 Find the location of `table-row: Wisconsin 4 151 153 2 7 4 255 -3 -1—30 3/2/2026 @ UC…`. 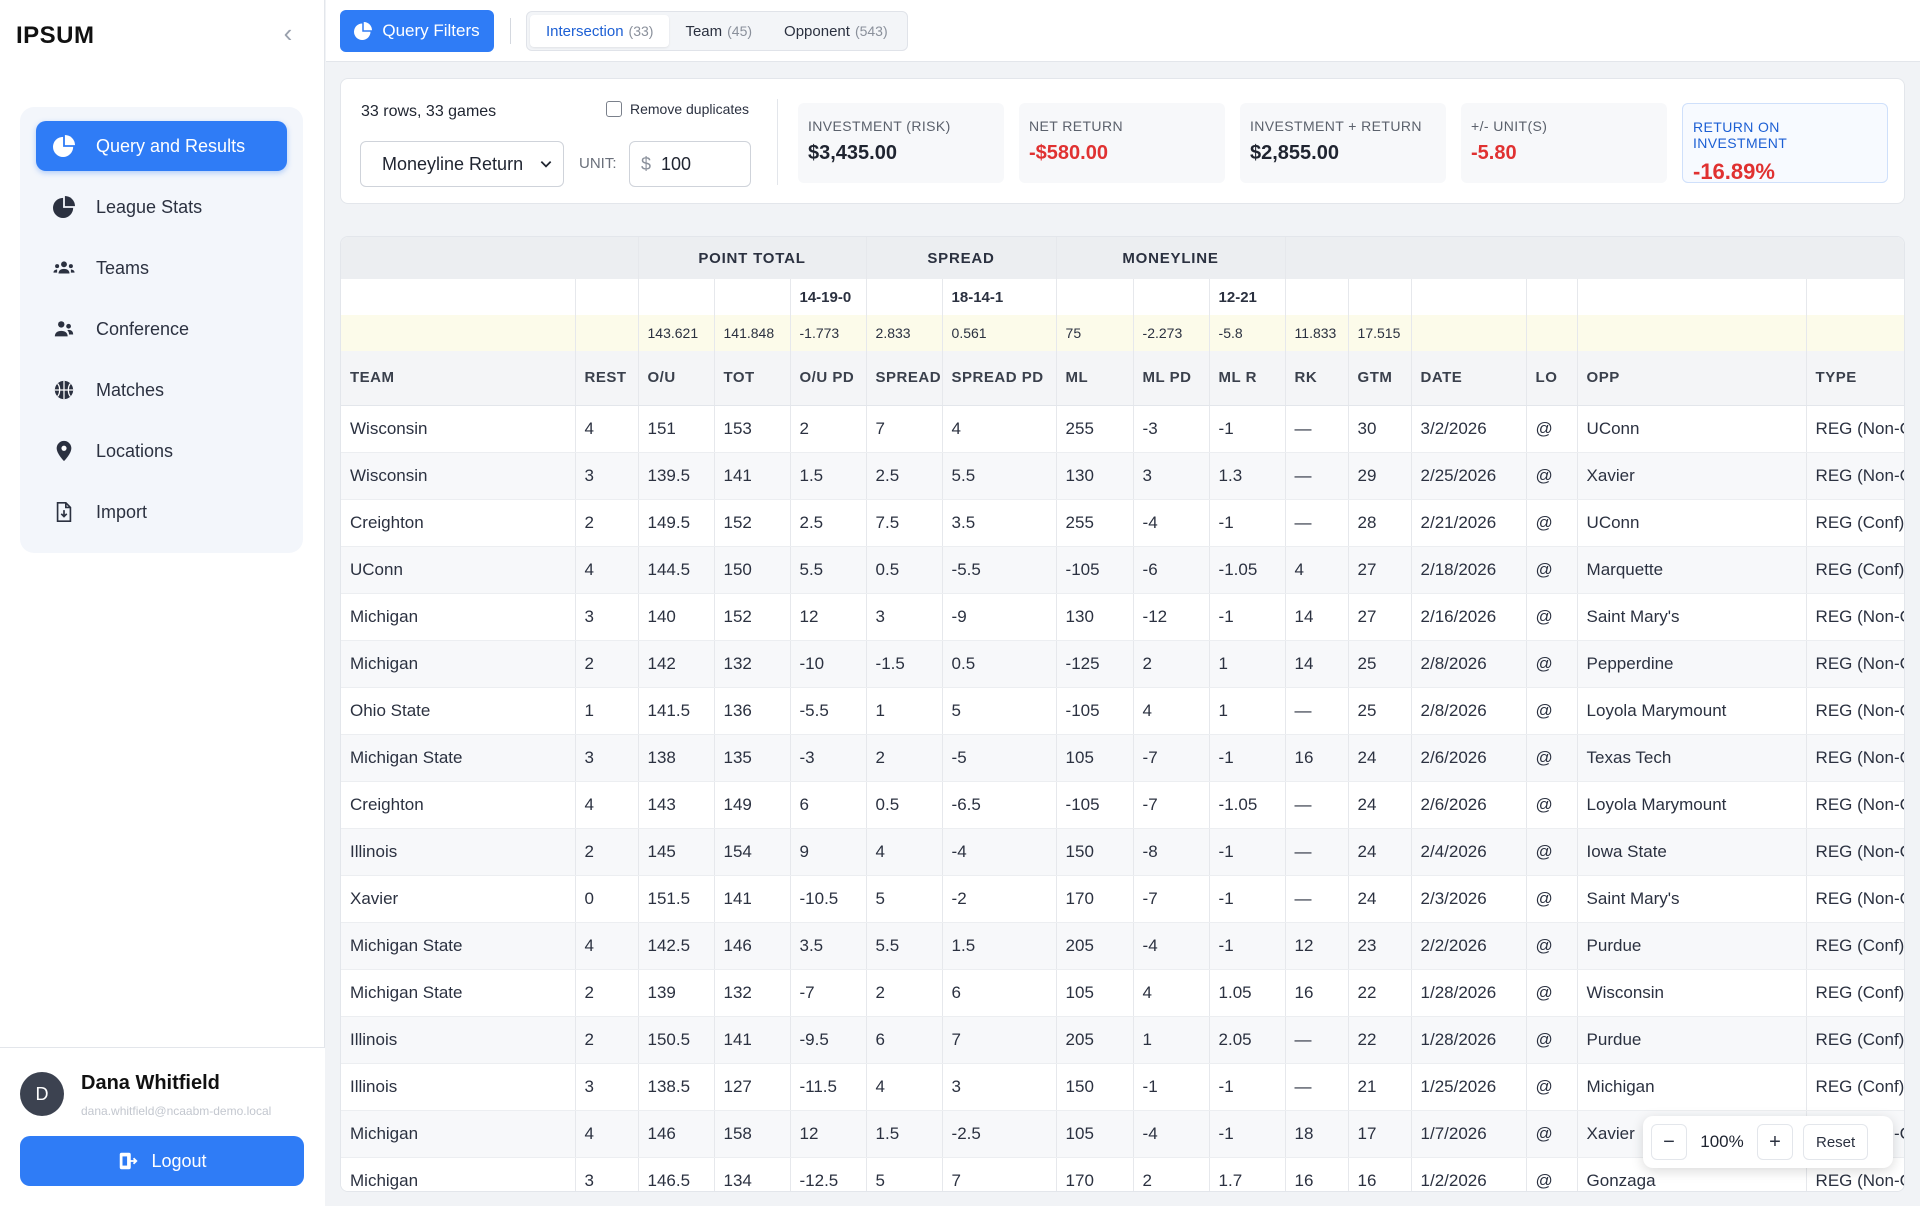

table-row: Wisconsin 4 151 153 2 7 4 255 -3 -1—30 3/2/2026 @ UC… is located at coordinates (1122, 429).